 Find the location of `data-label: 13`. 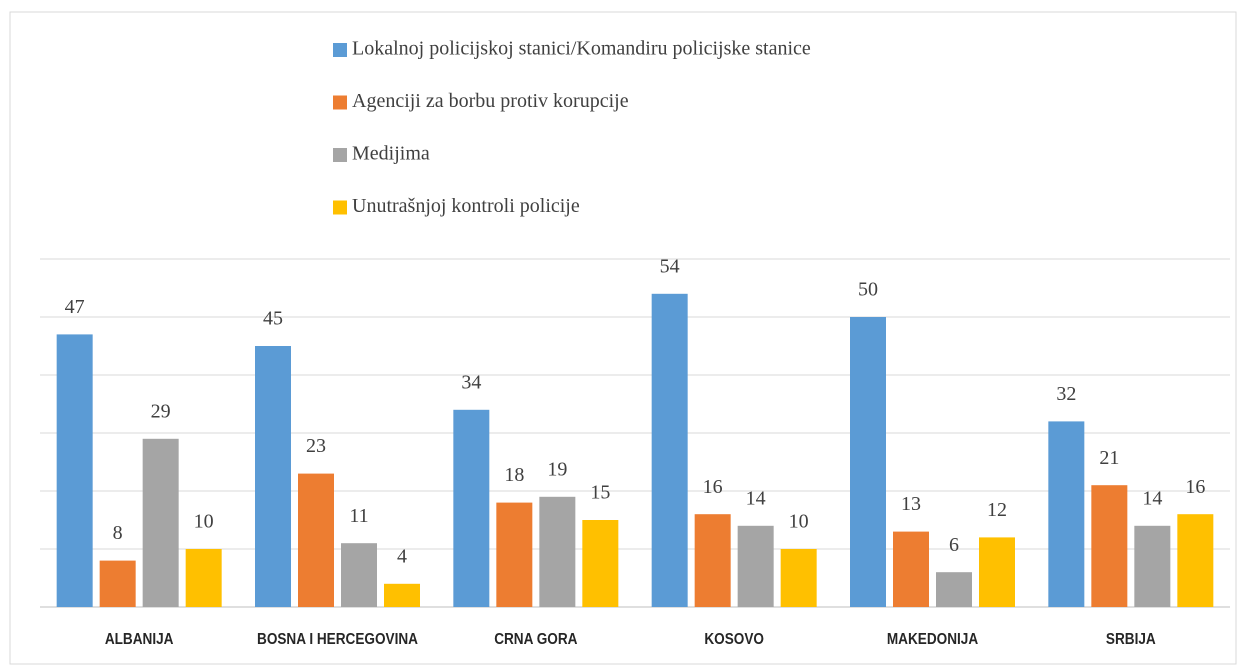

data-label: 13 is located at coordinates (911, 504).